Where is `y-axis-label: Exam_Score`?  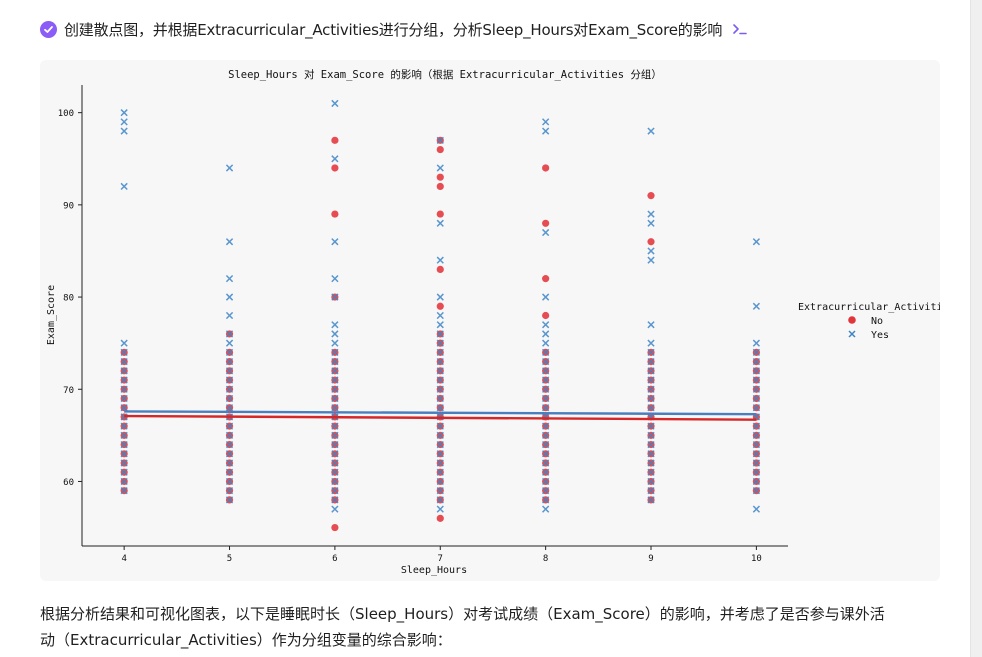
y-axis-label: Exam_Score is located at coordinates (51, 315).